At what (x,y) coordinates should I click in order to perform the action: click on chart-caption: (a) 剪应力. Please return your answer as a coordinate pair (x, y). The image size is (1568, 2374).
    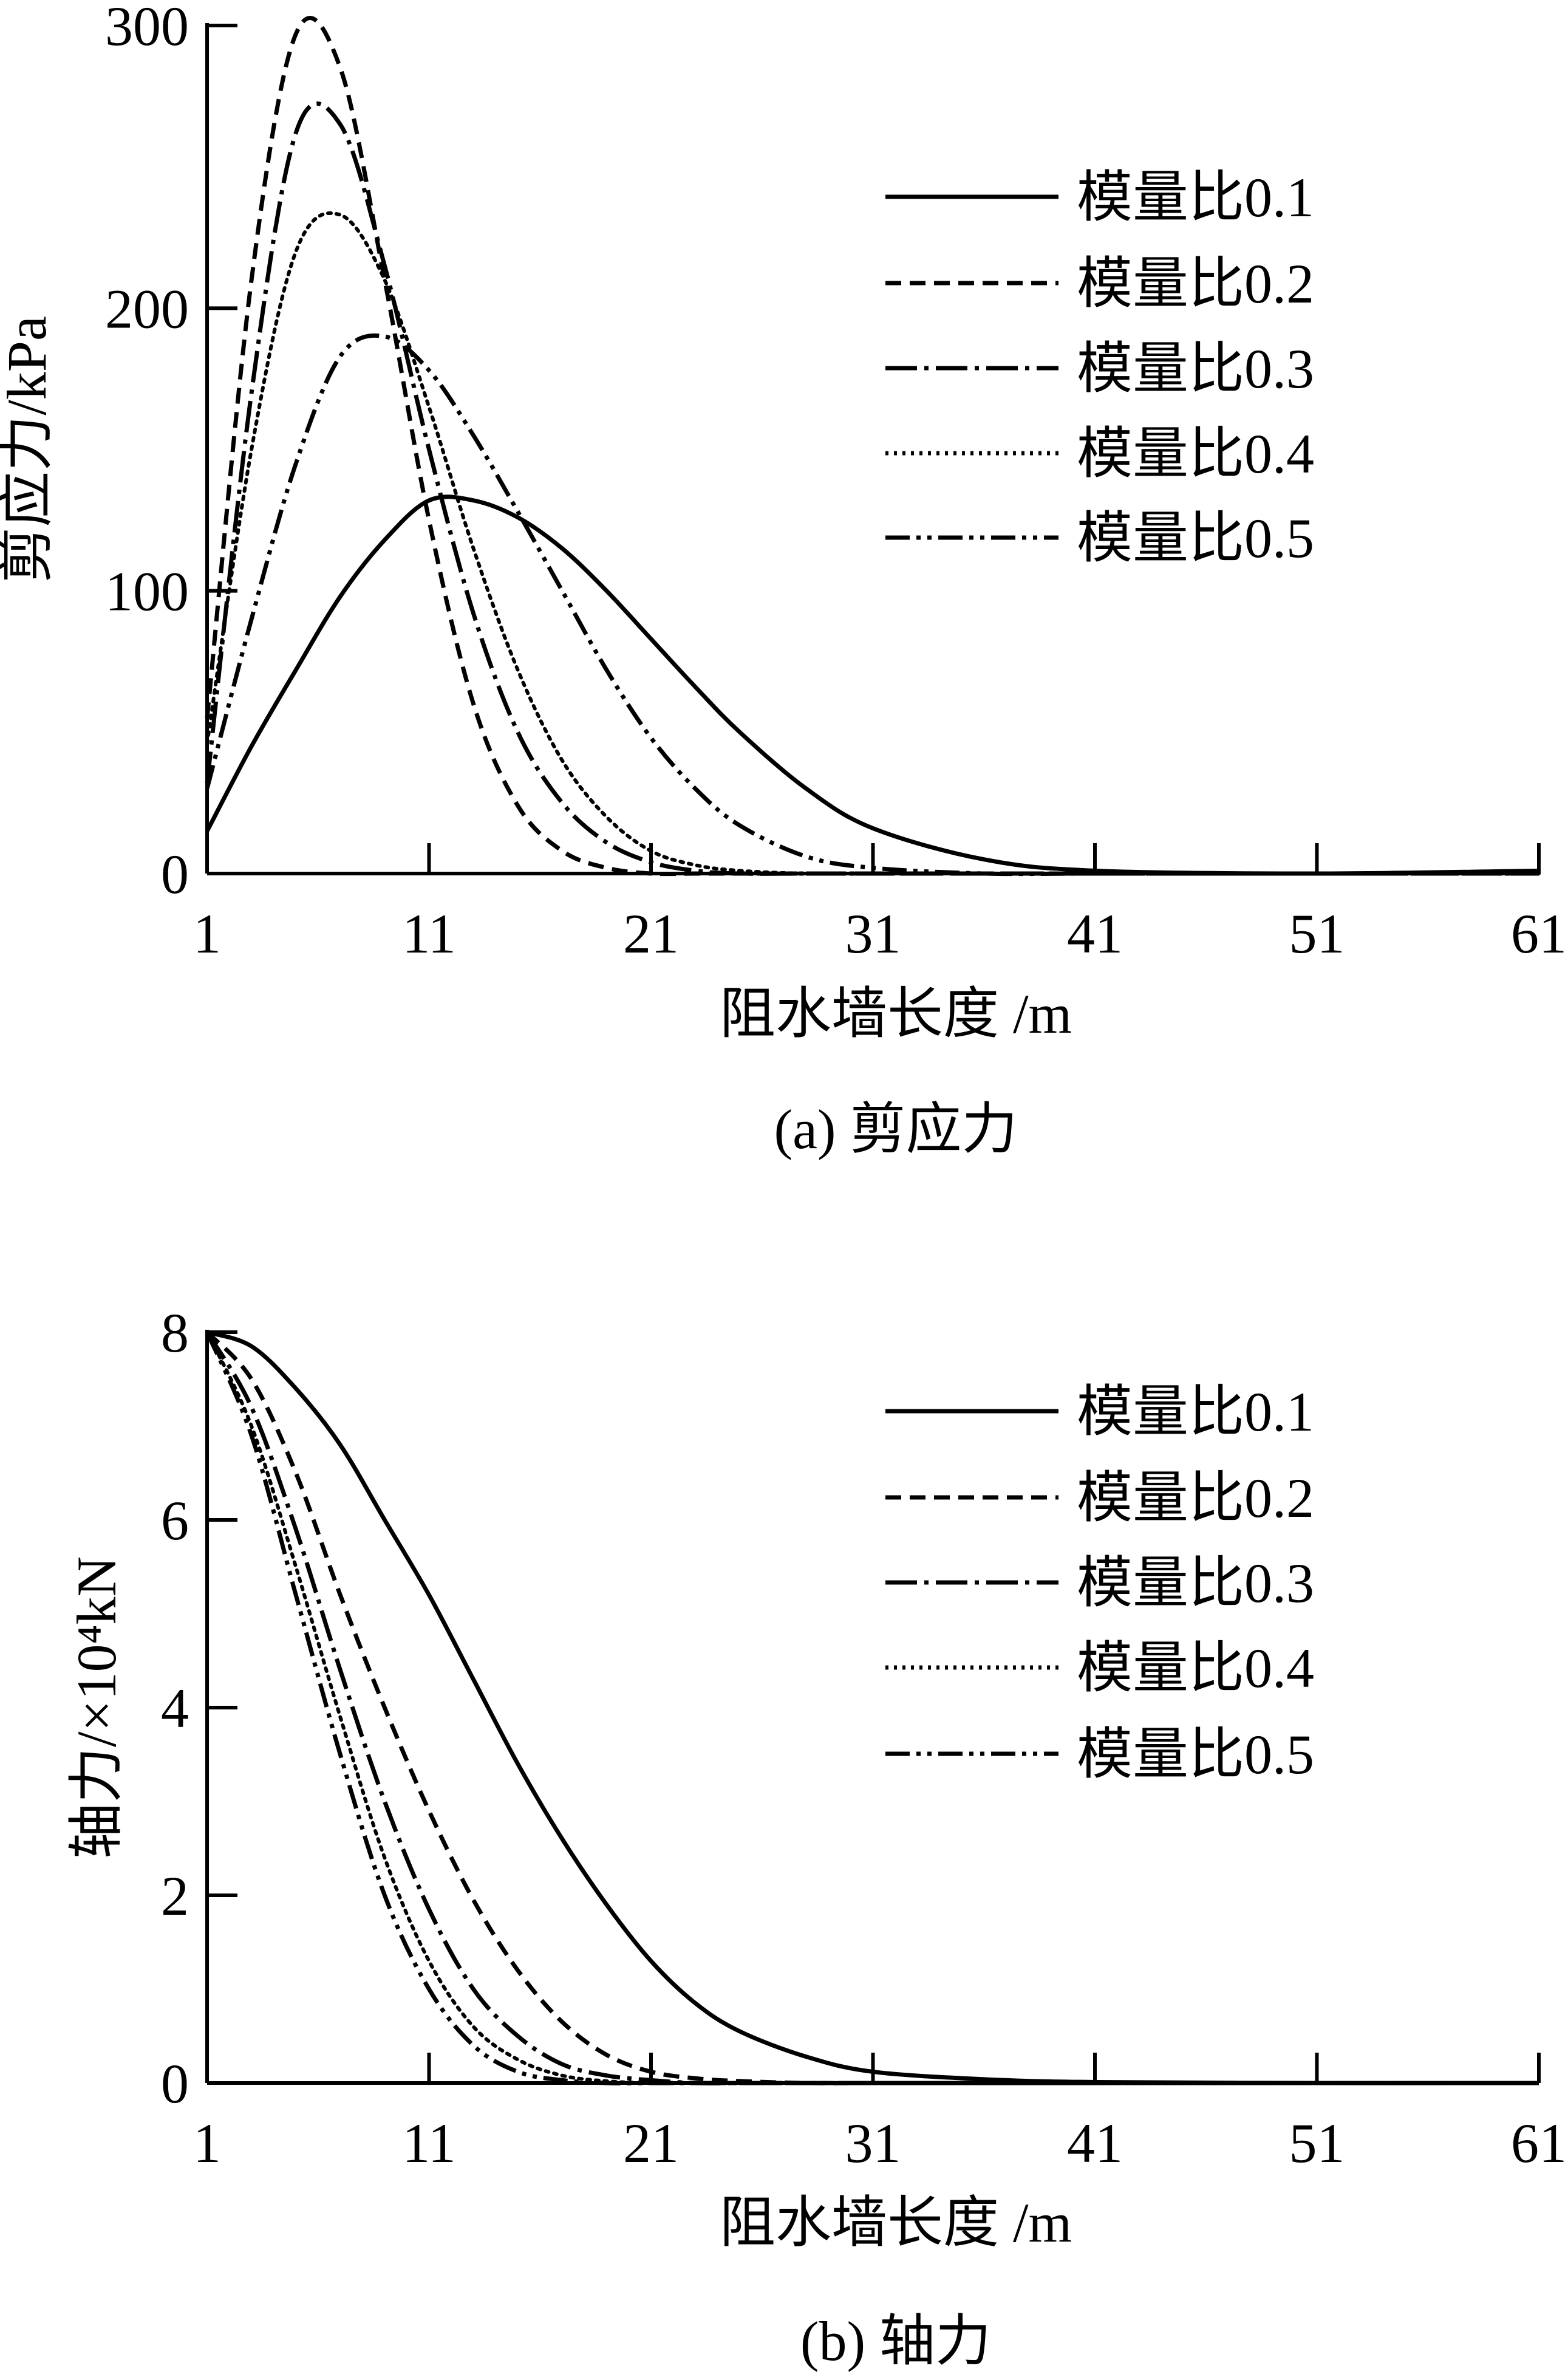
    Looking at the image, I should click on (895, 1129).